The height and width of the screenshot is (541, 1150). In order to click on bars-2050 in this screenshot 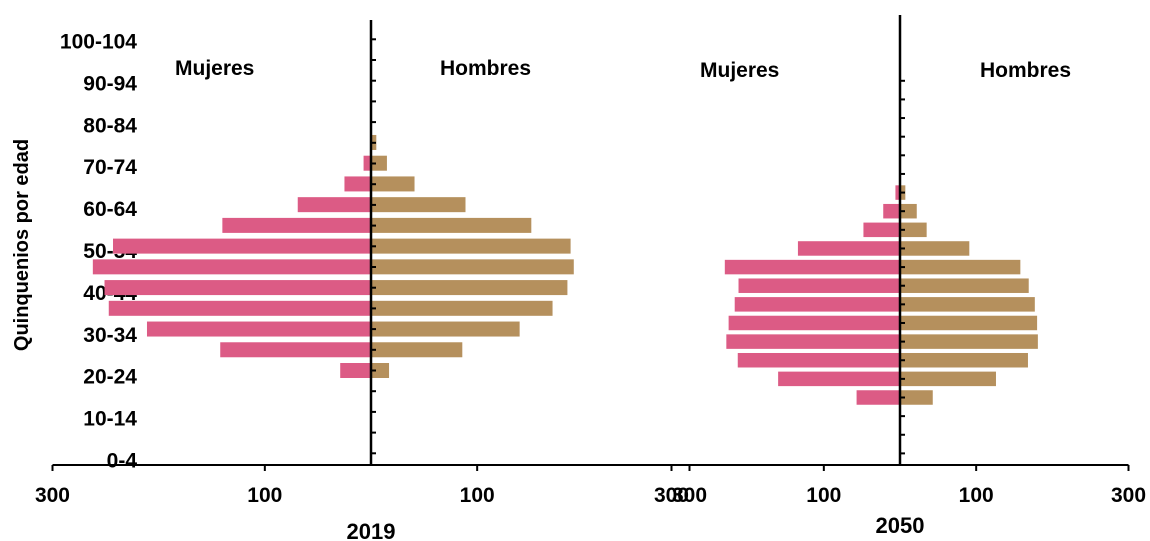, I will do `click(881, 295)`.